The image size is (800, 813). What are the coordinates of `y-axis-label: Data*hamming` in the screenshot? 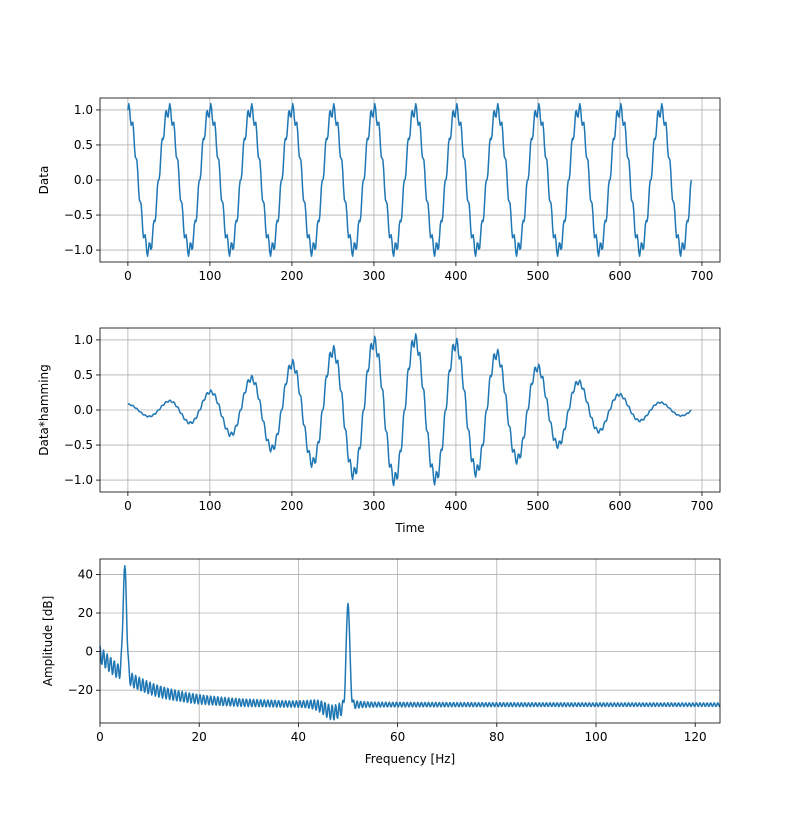 It's located at (44, 410).